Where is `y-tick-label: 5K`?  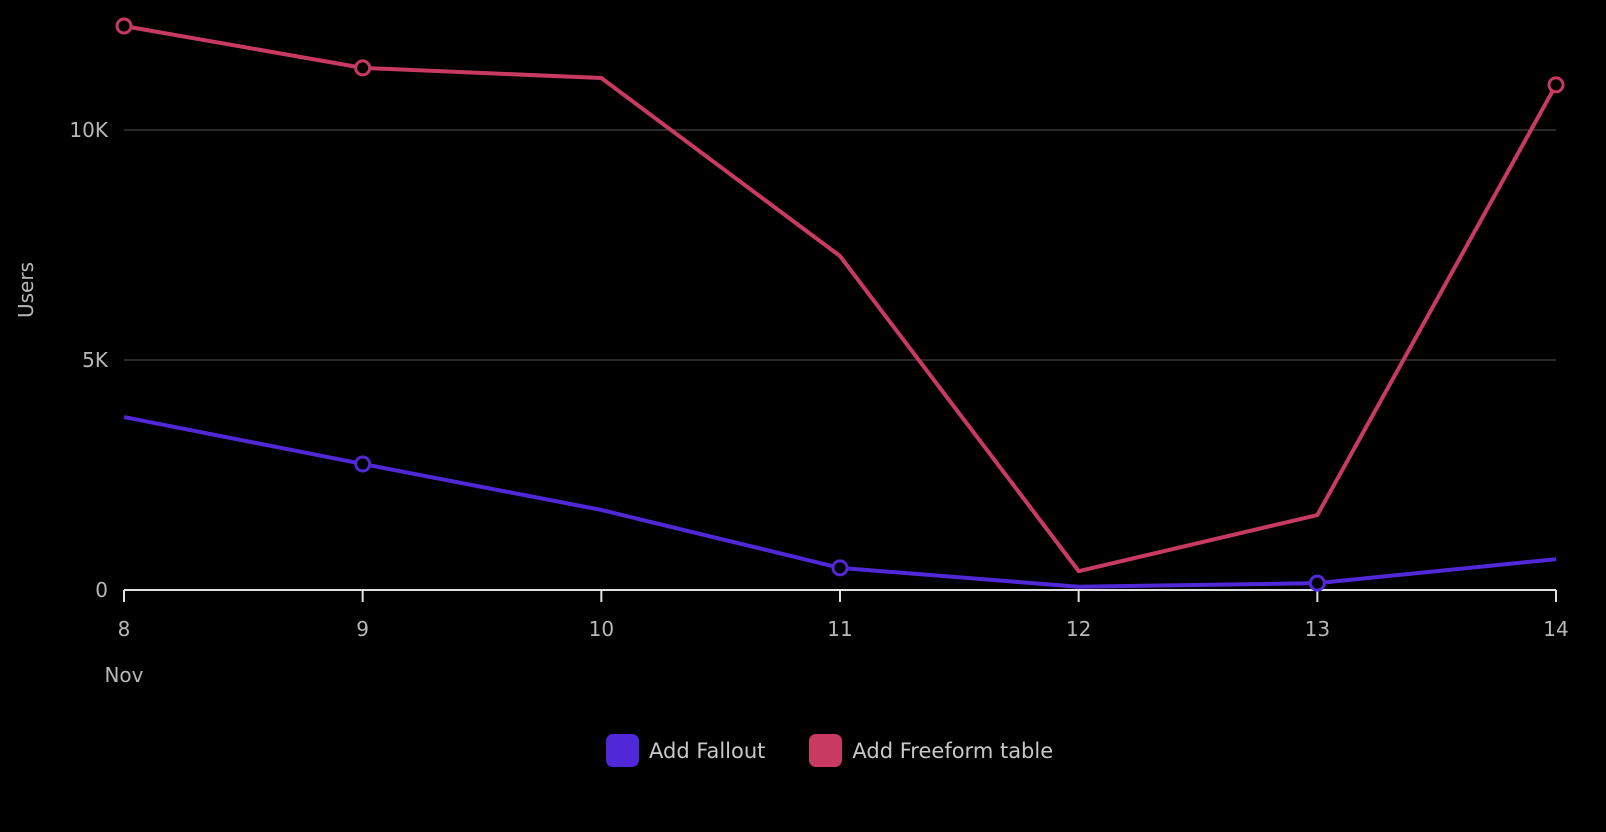 y-tick-label: 5K is located at coordinates (95, 360).